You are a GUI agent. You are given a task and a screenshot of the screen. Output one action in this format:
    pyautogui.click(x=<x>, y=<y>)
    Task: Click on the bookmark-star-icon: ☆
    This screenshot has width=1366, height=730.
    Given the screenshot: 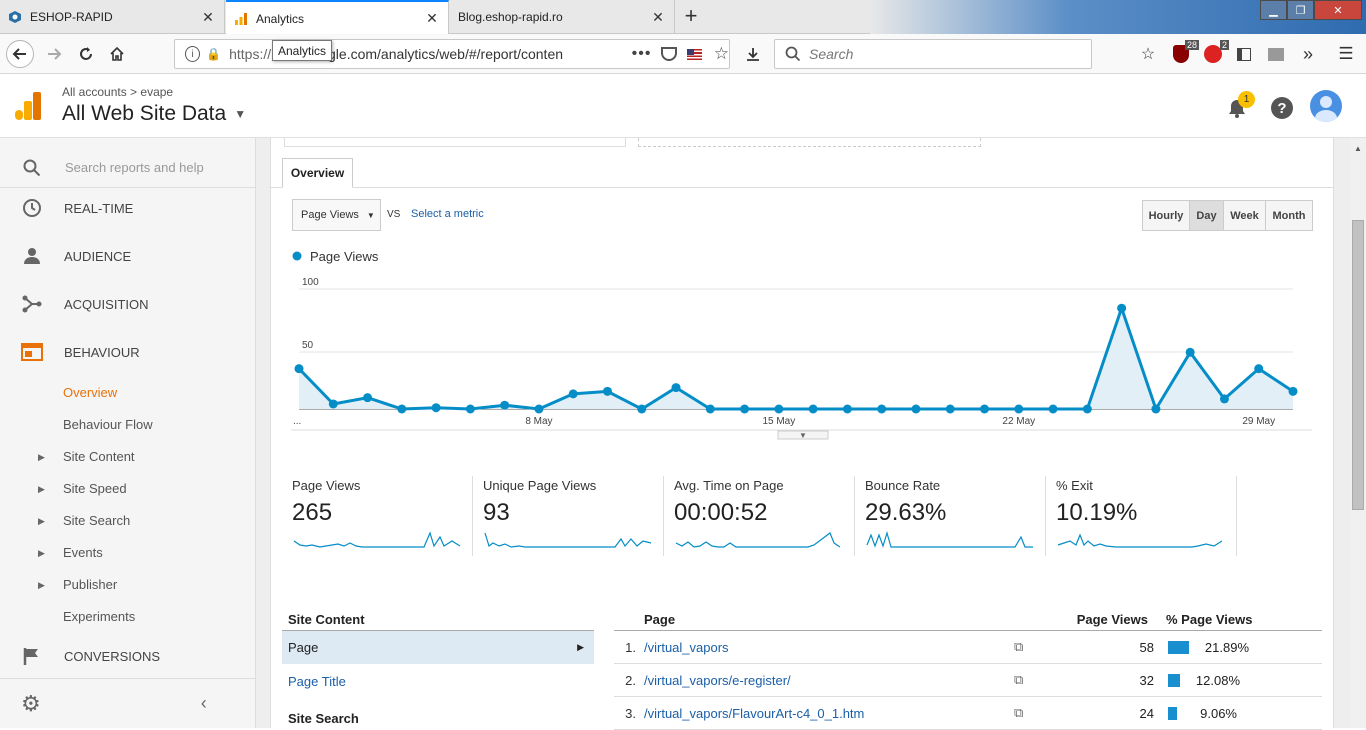 What is the action you would take?
    pyautogui.click(x=721, y=53)
    